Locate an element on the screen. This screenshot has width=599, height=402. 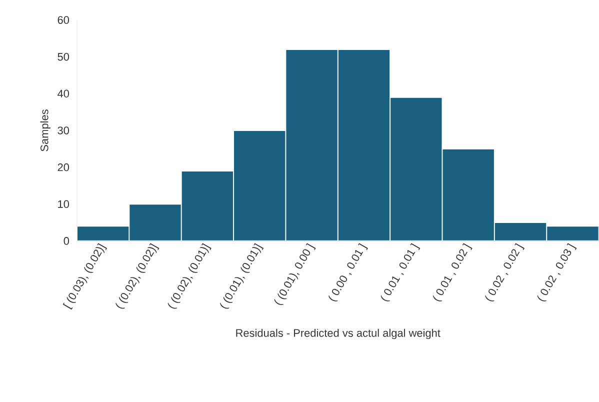
y-tick-label: 50 is located at coordinates (64, 57).